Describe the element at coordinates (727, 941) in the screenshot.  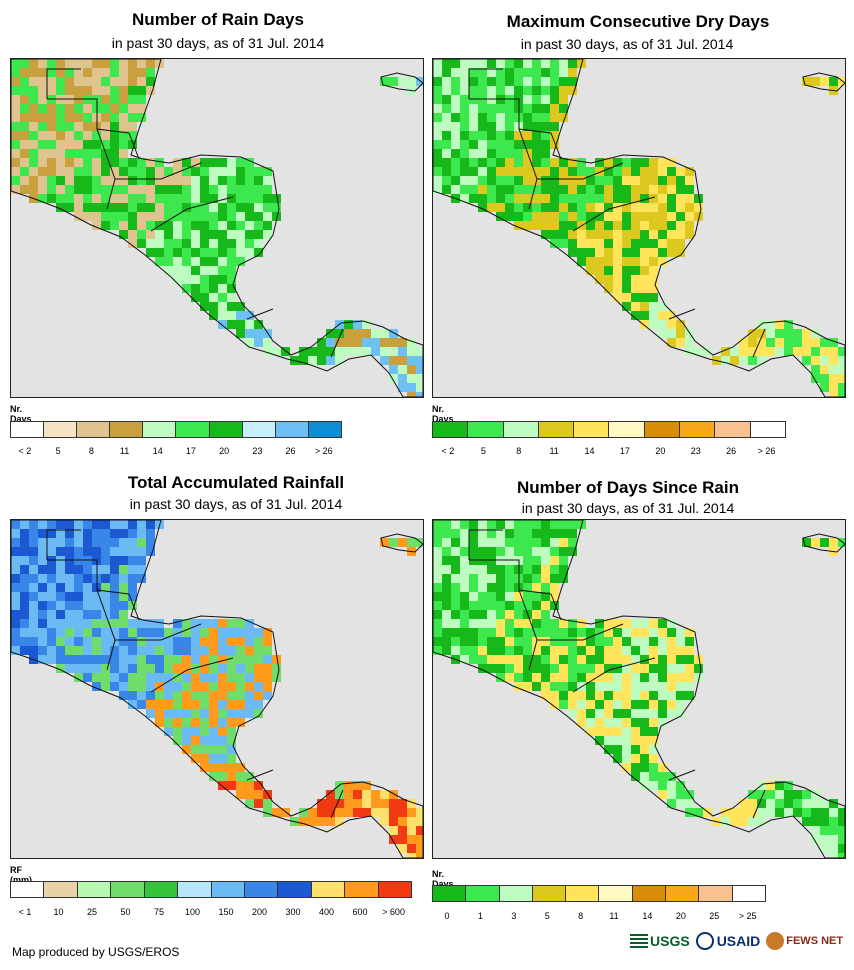
I see `usaid-logo: USAID` at that location.